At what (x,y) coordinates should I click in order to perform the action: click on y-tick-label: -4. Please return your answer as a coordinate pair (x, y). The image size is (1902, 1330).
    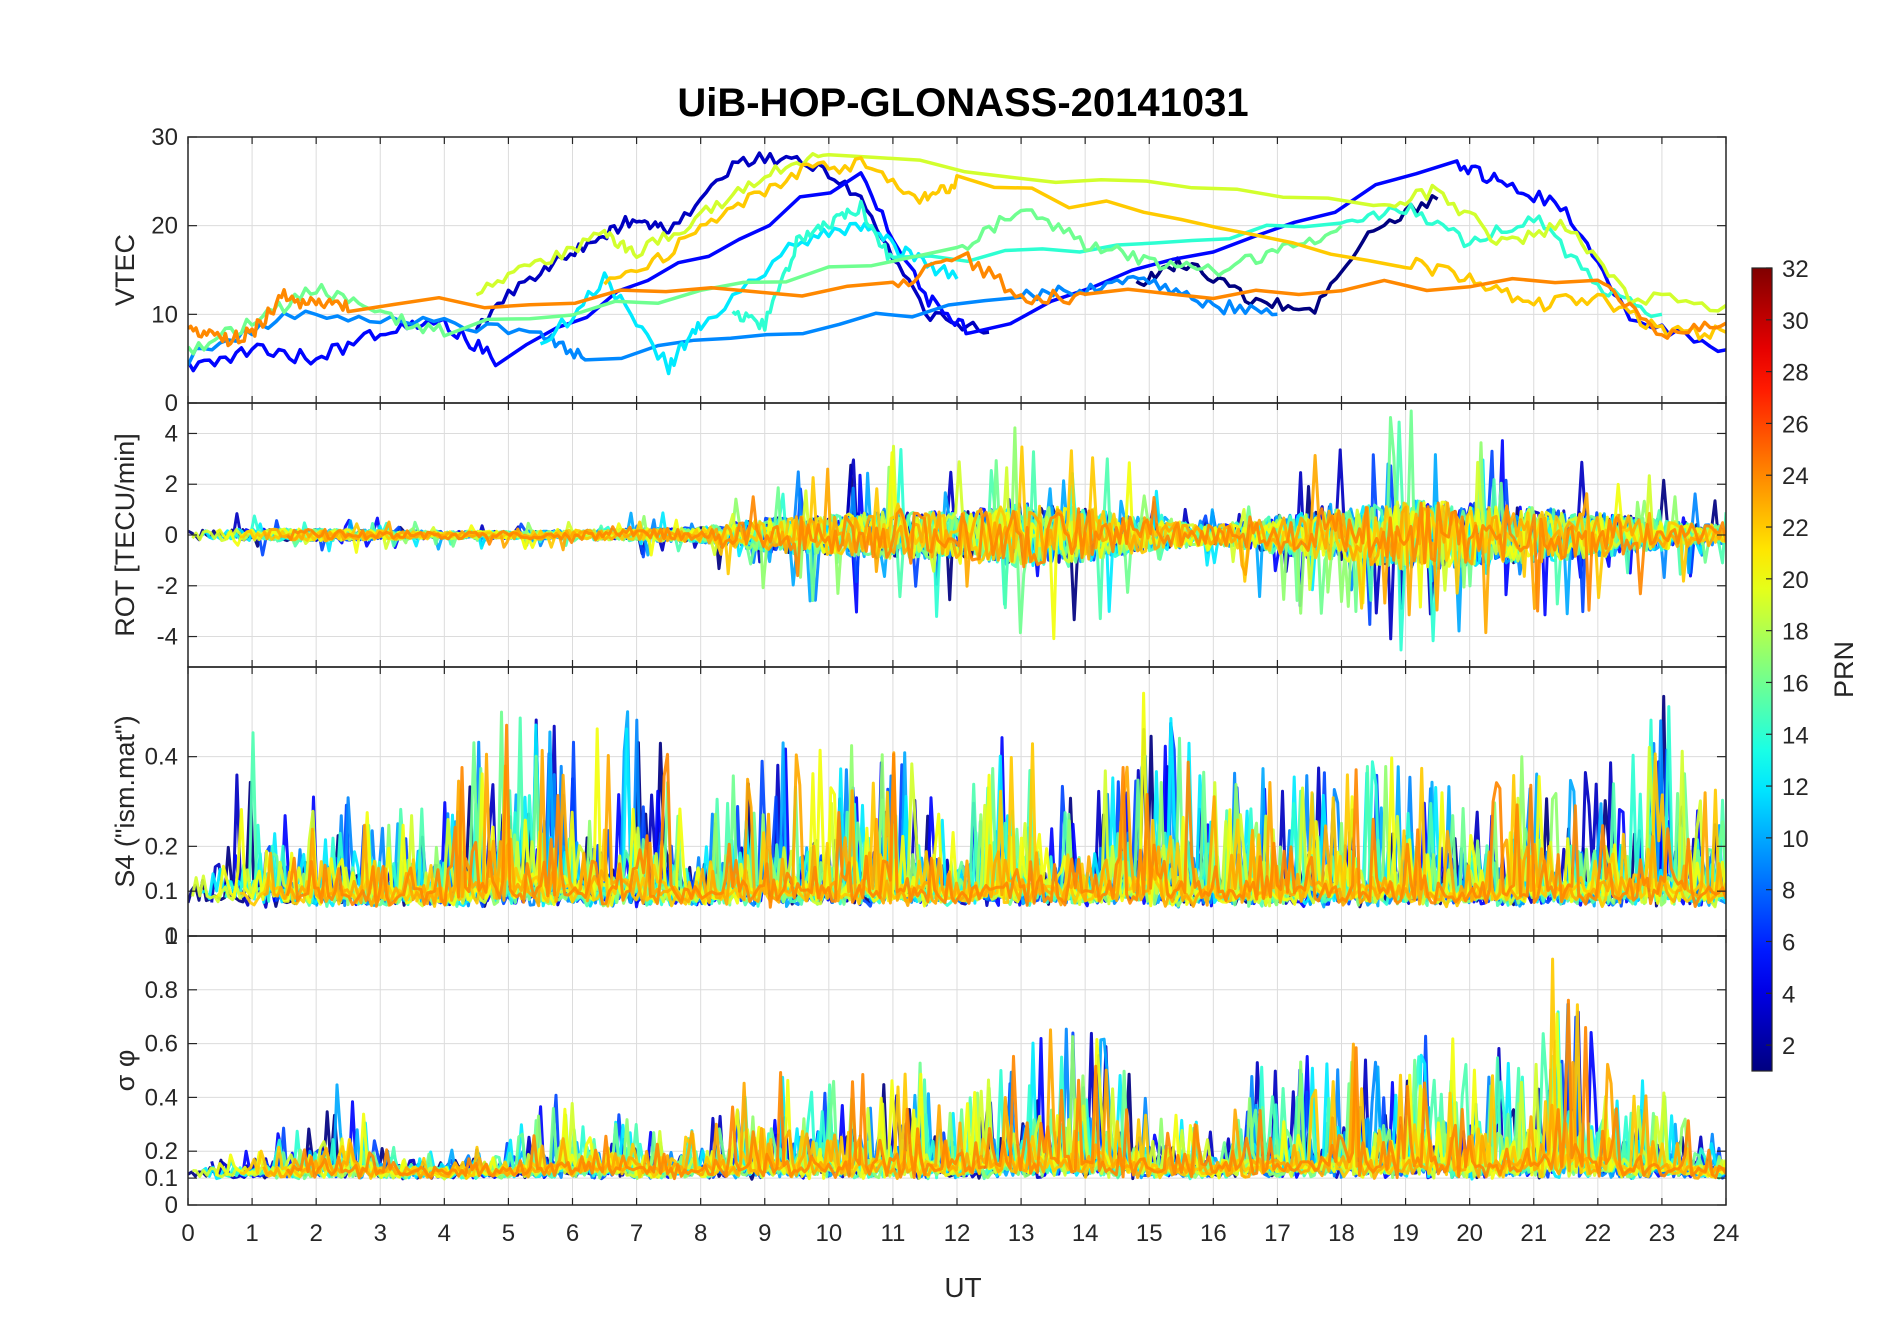
    Looking at the image, I should click on (167, 637).